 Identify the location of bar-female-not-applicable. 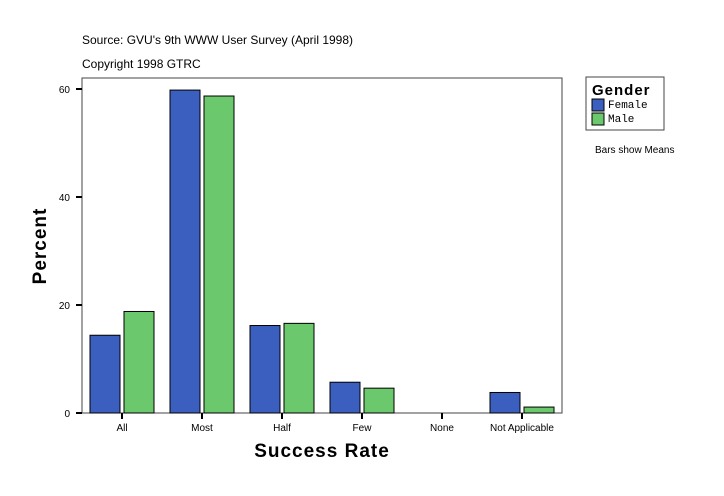
(505, 402).